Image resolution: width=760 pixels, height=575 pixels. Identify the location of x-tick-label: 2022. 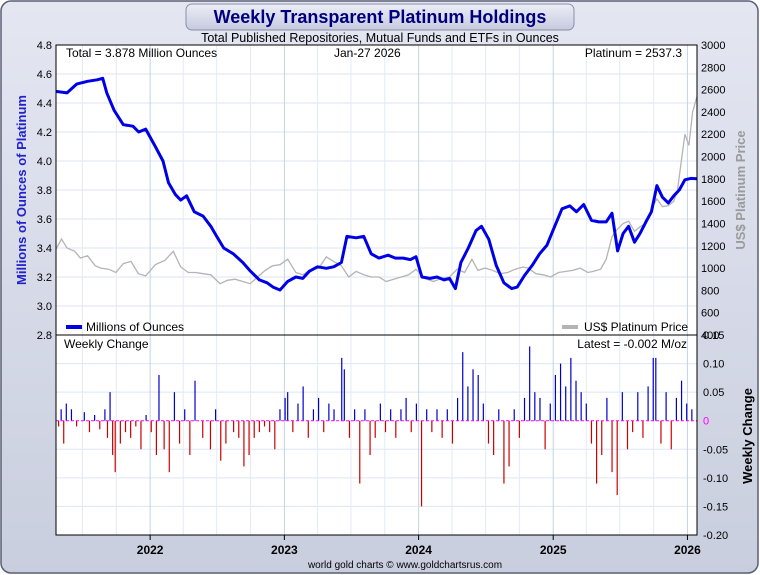
(150, 550).